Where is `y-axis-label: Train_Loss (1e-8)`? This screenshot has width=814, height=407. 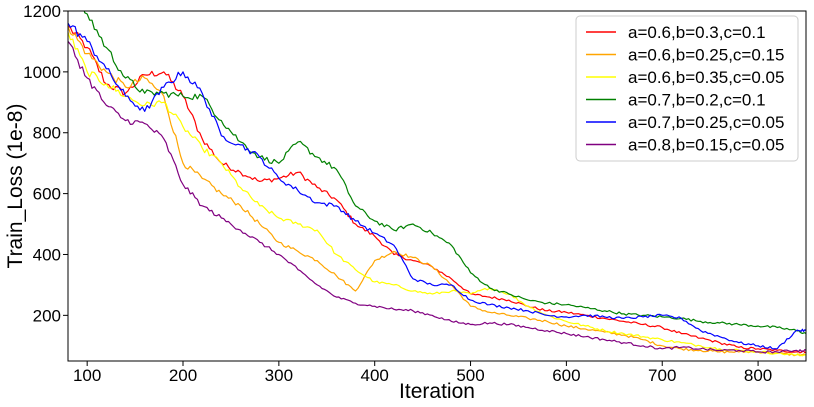 y-axis-label: Train_Loss (1e-8) is located at coordinates (15, 186).